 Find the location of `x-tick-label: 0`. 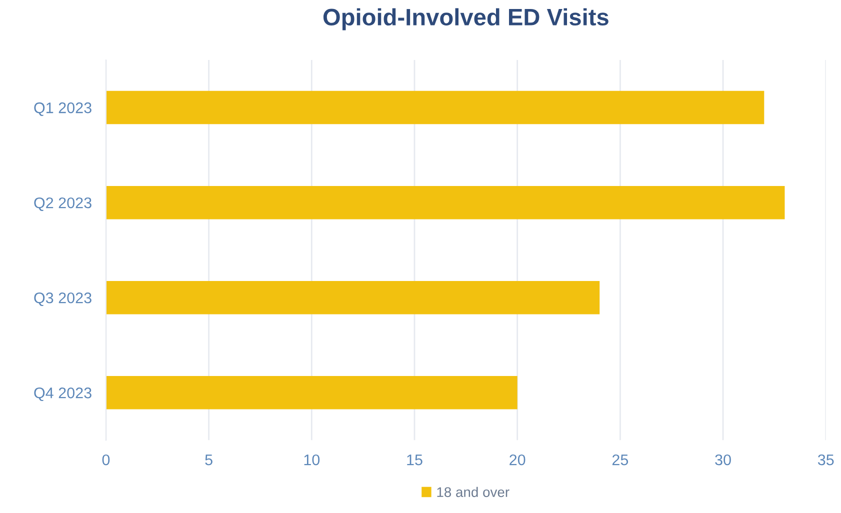

x-tick-label: 0 is located at coordinates (106, 460).